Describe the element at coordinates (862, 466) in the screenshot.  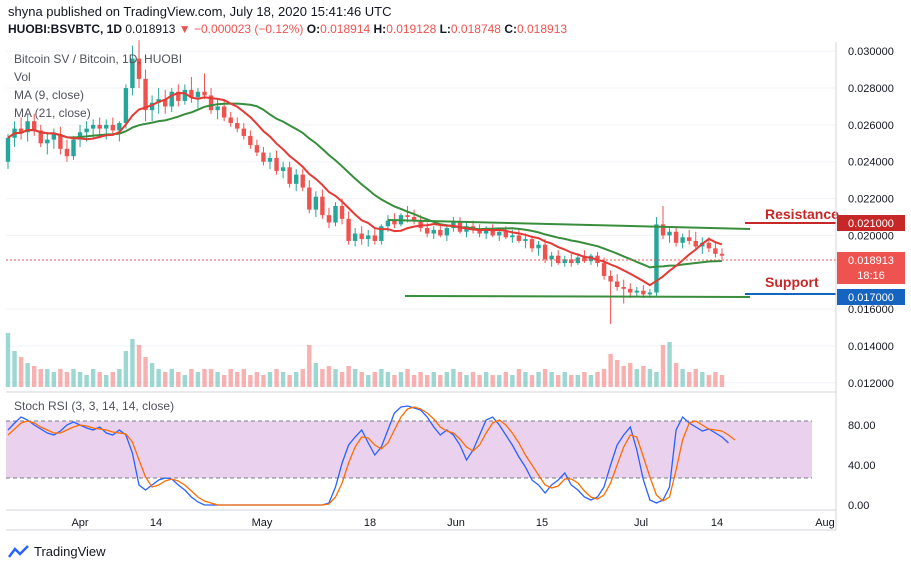
I see `rsi-axis: 80.00 40.00 0.00` at that location.